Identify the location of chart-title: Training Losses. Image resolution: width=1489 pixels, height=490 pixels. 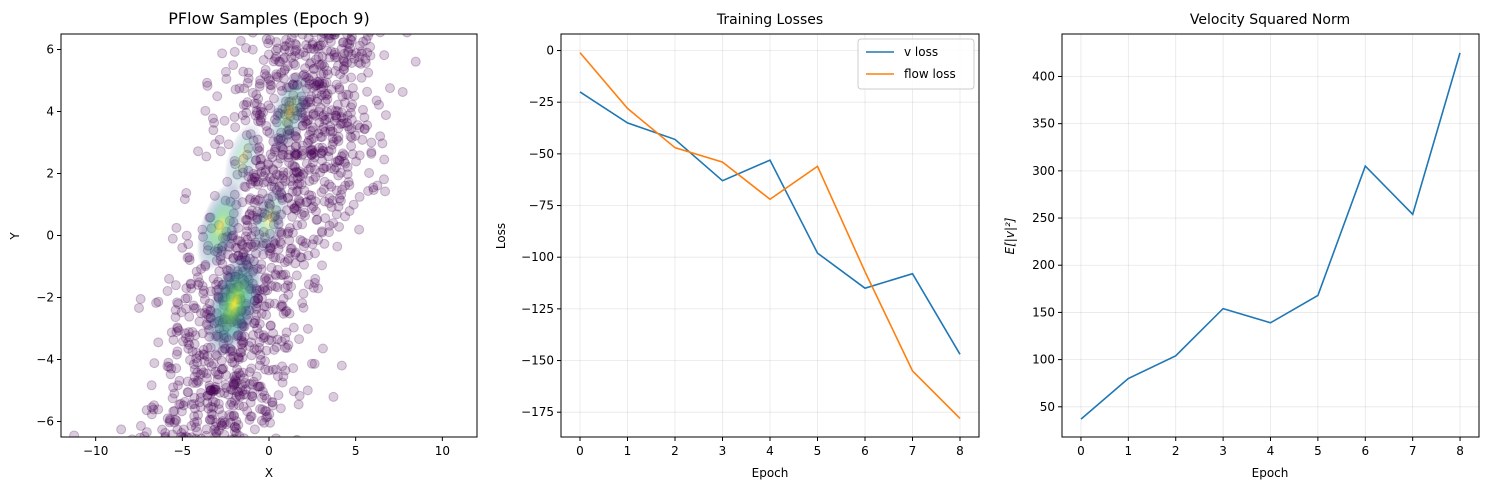
(769, 20).